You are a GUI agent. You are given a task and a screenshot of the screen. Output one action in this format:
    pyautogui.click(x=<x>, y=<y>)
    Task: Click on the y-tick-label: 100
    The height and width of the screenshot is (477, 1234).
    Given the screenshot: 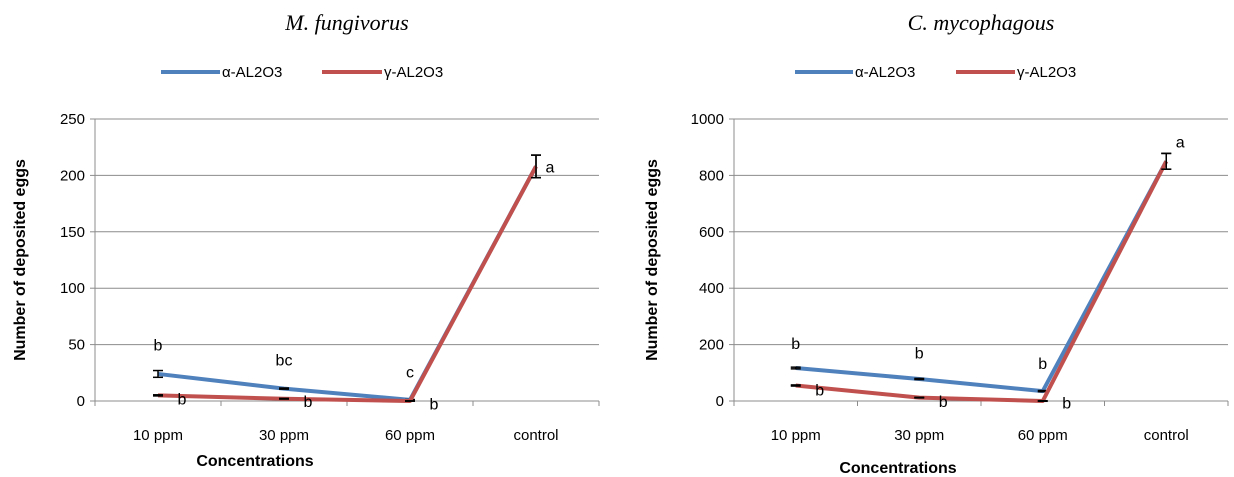 What is the action you would take?
    pyautogui.click(x=72, y=288)
    